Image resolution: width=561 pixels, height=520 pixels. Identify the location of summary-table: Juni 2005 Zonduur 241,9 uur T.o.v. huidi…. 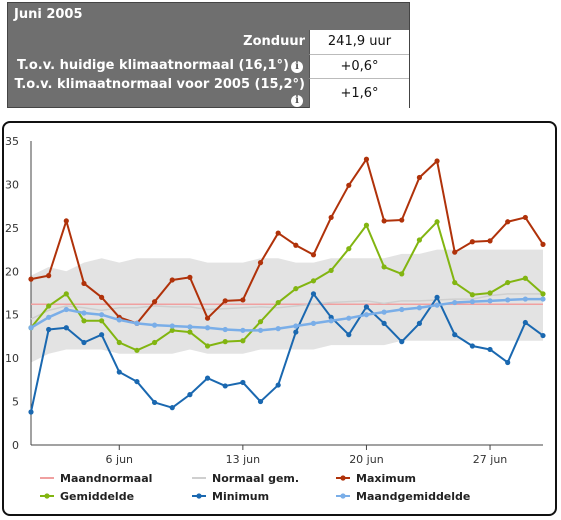
(208, 55).